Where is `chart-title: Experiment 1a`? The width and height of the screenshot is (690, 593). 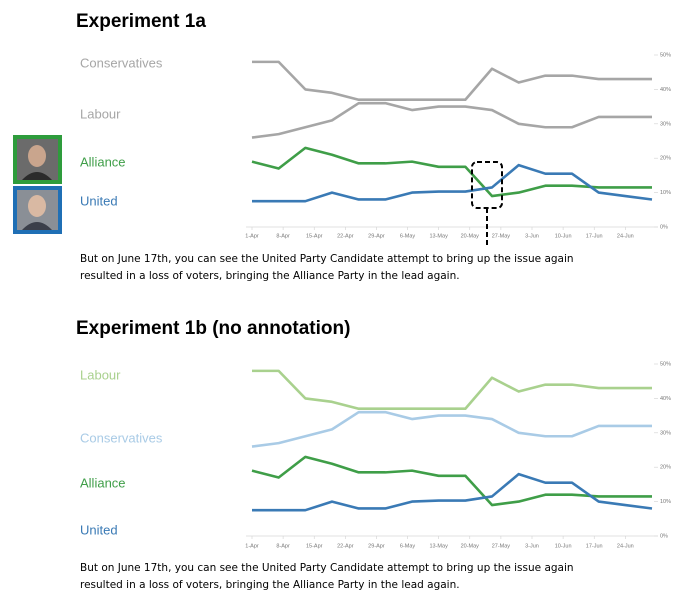 chart-title: Experiment 1a is located at coordinates (141, 21).